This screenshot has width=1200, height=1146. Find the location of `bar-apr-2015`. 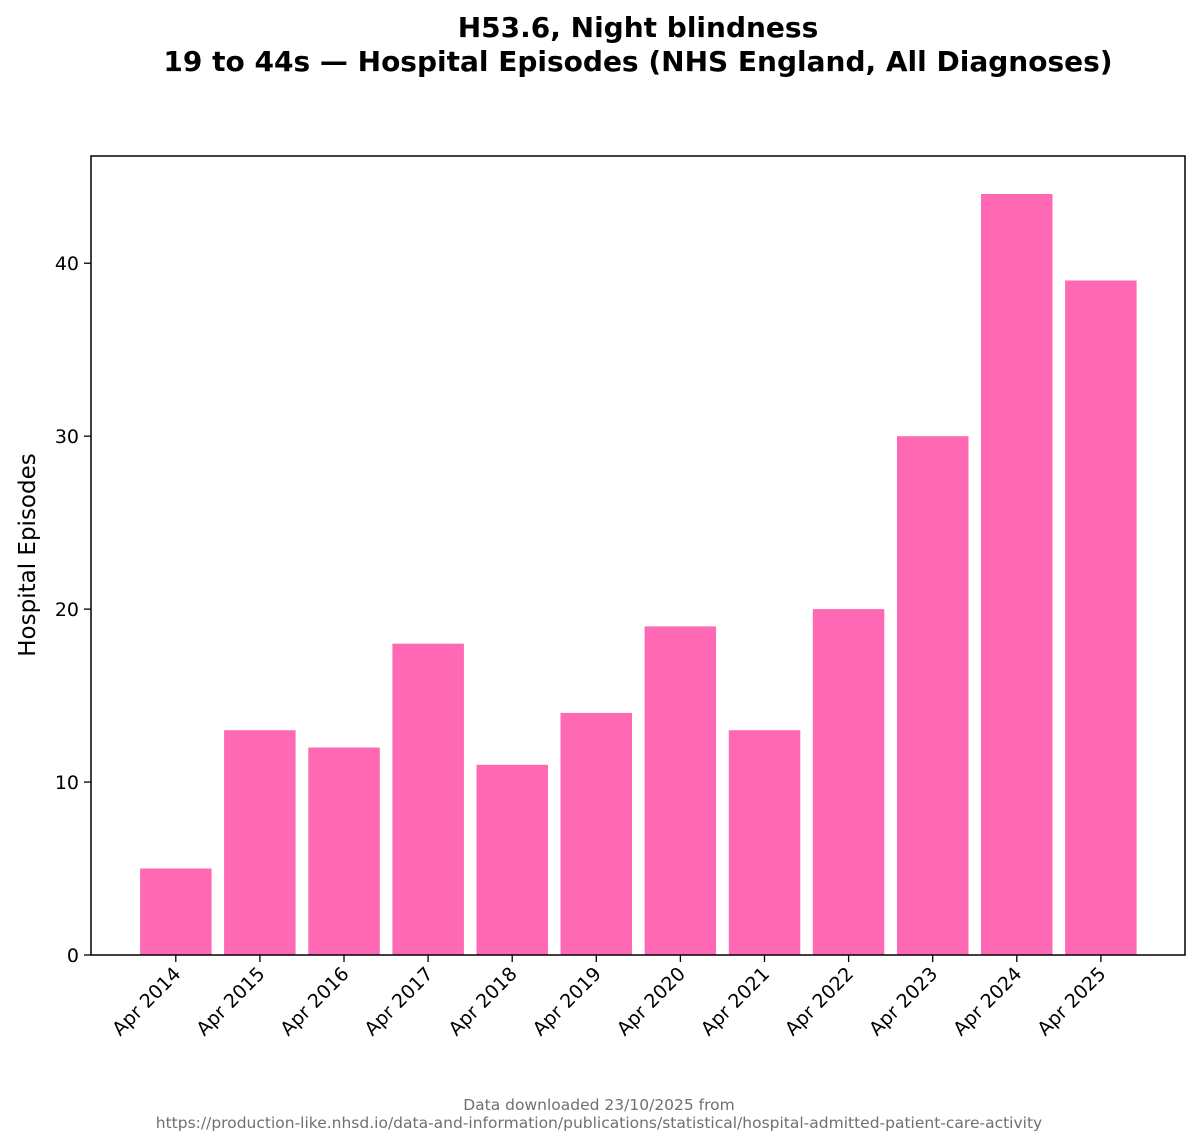

bar-apr-2015 is located at coordinates (260, 842).